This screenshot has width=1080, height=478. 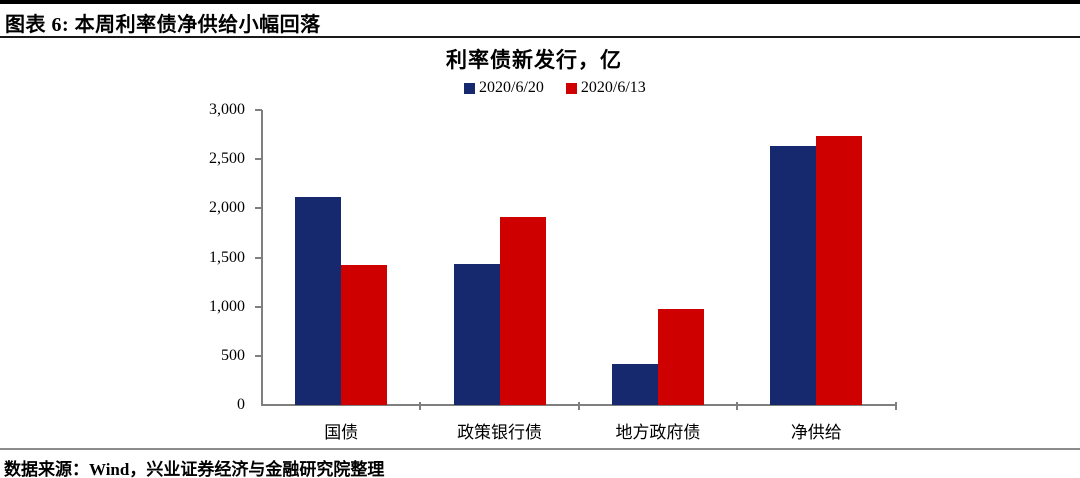 What do you see at coordinates (511, 87) in the screenshot?
I see `legend-label: 2020/6/20` at bounding box center [511, 87].